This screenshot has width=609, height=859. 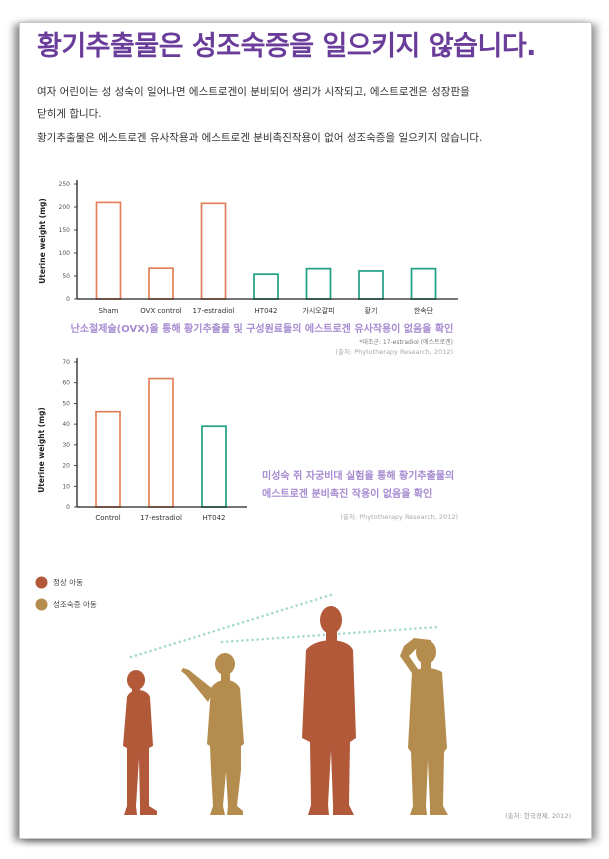 I want to click on legend-dot-normal-circle, so click(x=41, y=582).